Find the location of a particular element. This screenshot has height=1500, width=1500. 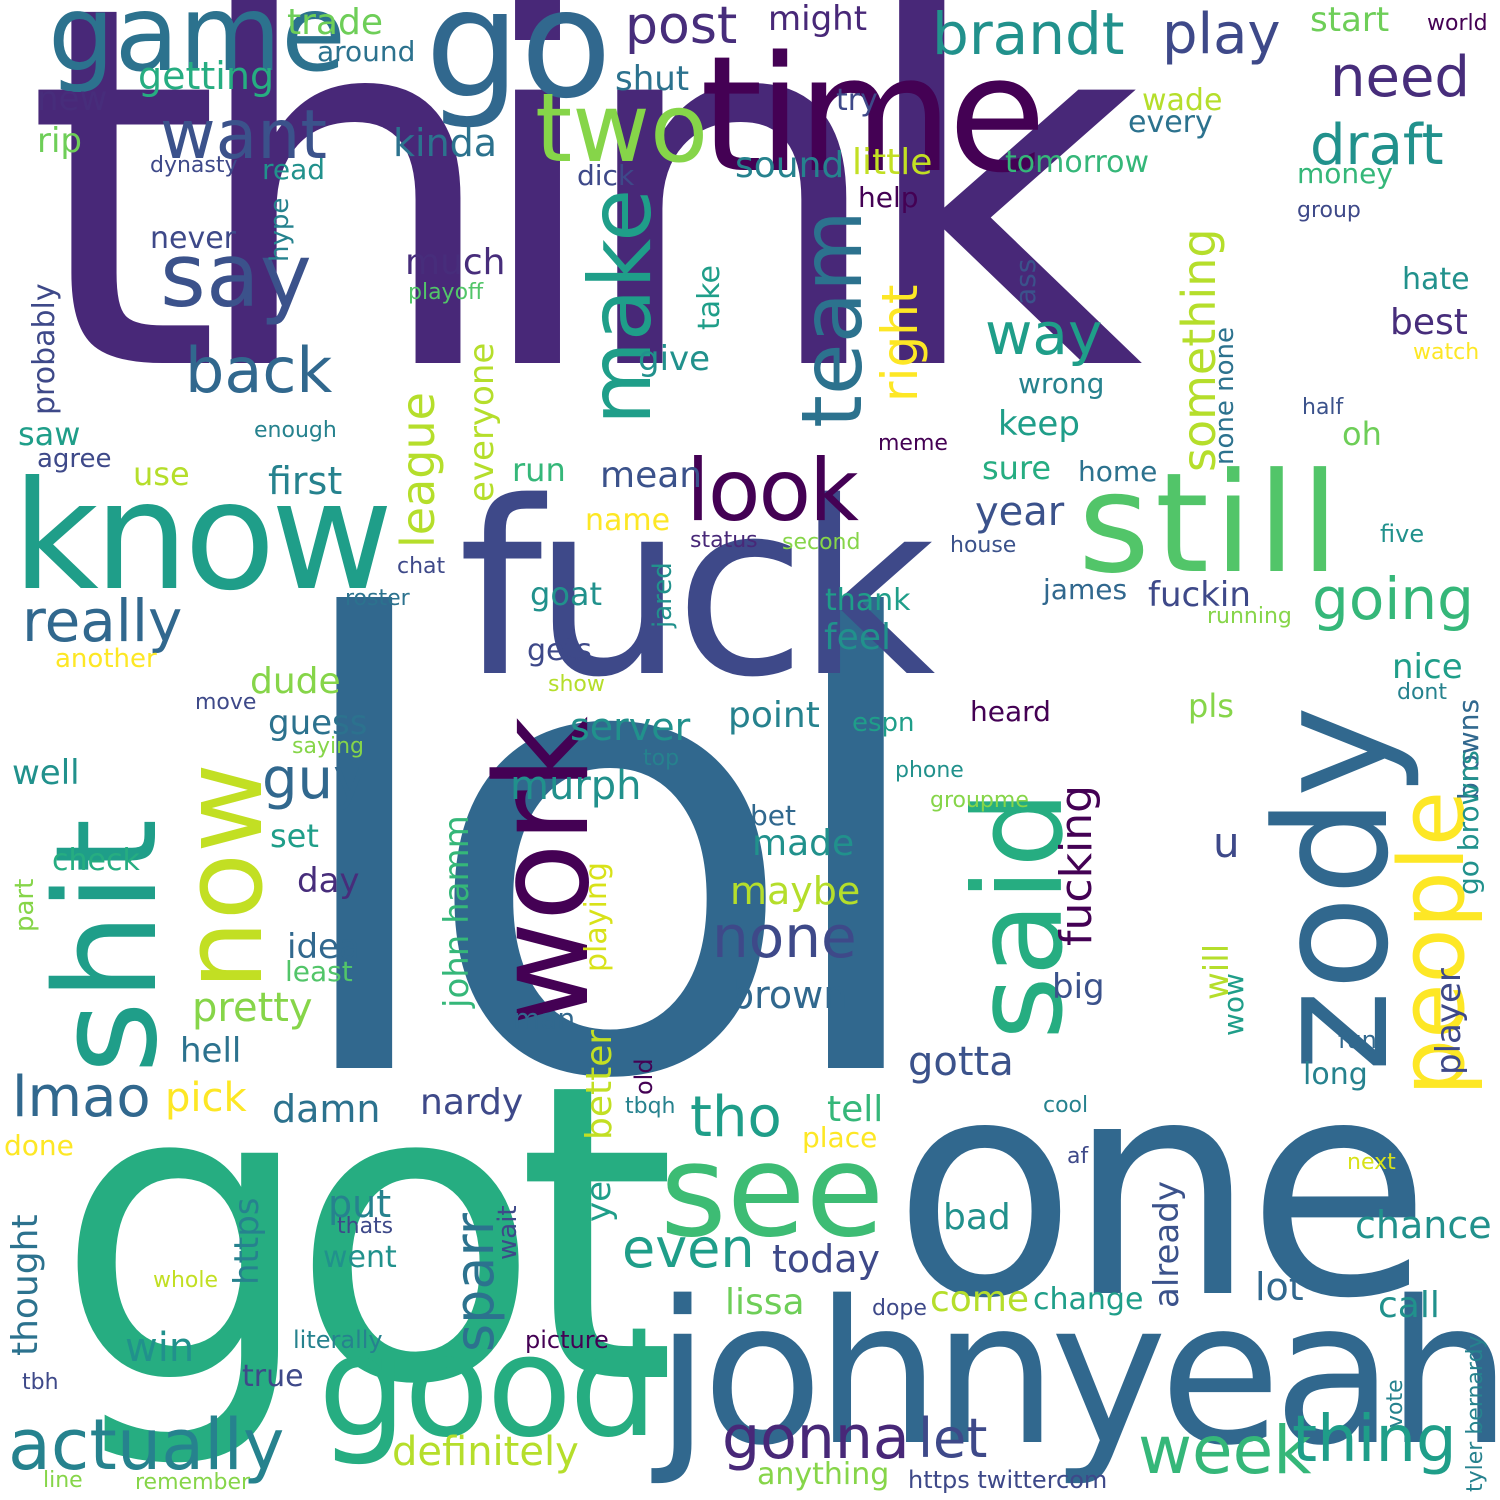

cloud-word: james is located at coordinates (1085, 589).